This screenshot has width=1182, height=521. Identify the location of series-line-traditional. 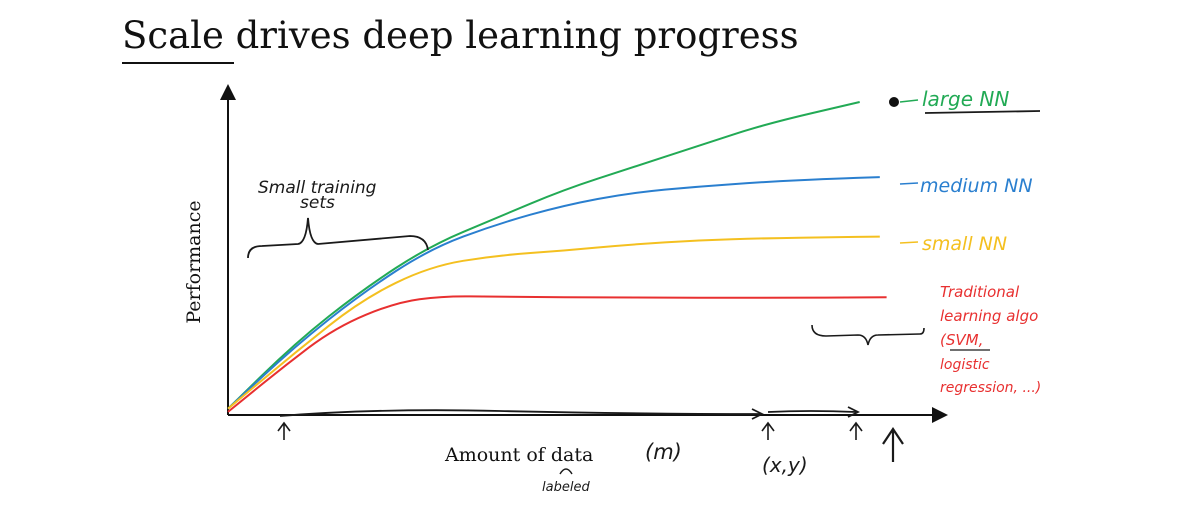
(557, 354).